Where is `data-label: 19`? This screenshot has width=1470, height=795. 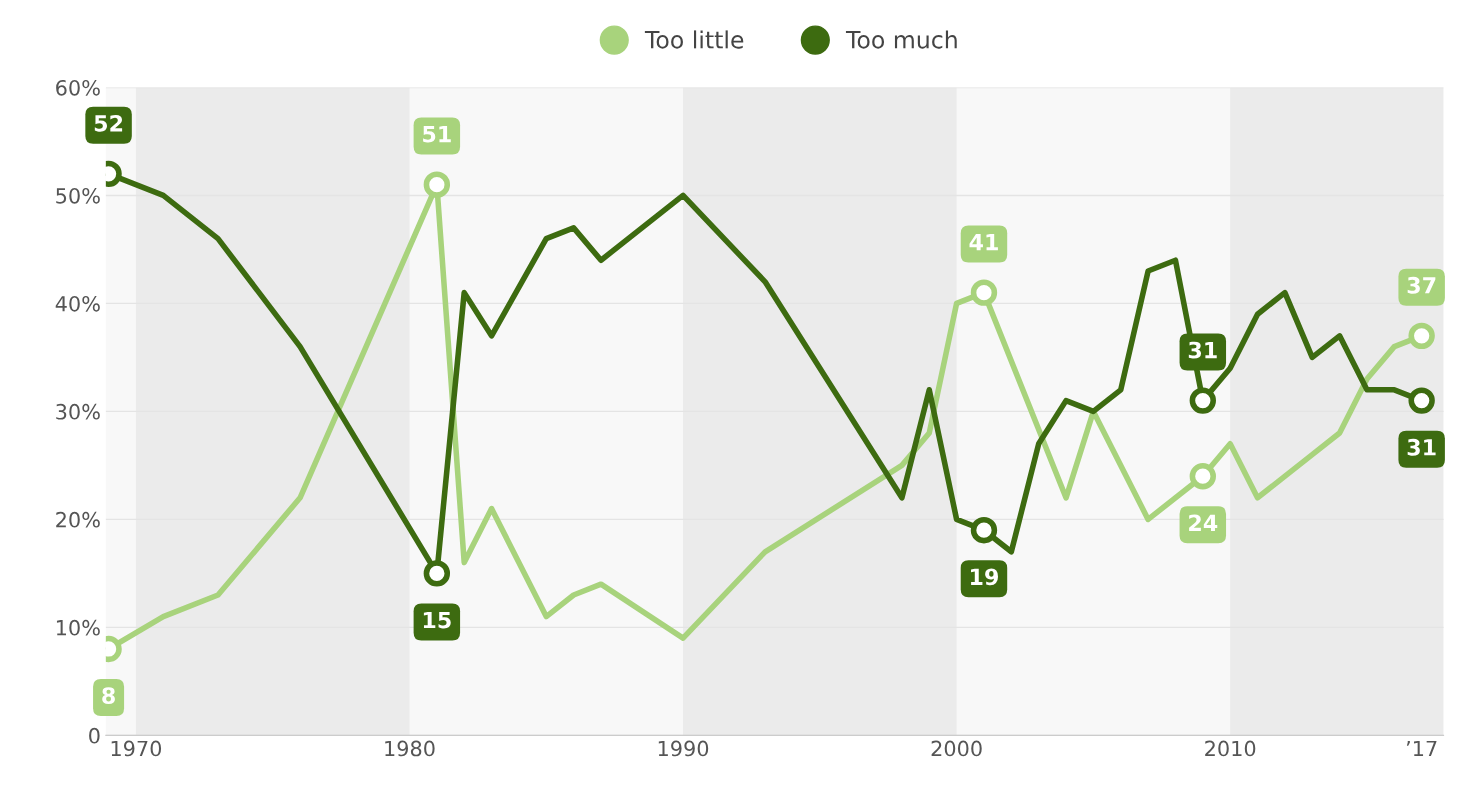 data-label: 19 is located at coordinates (984, 577).